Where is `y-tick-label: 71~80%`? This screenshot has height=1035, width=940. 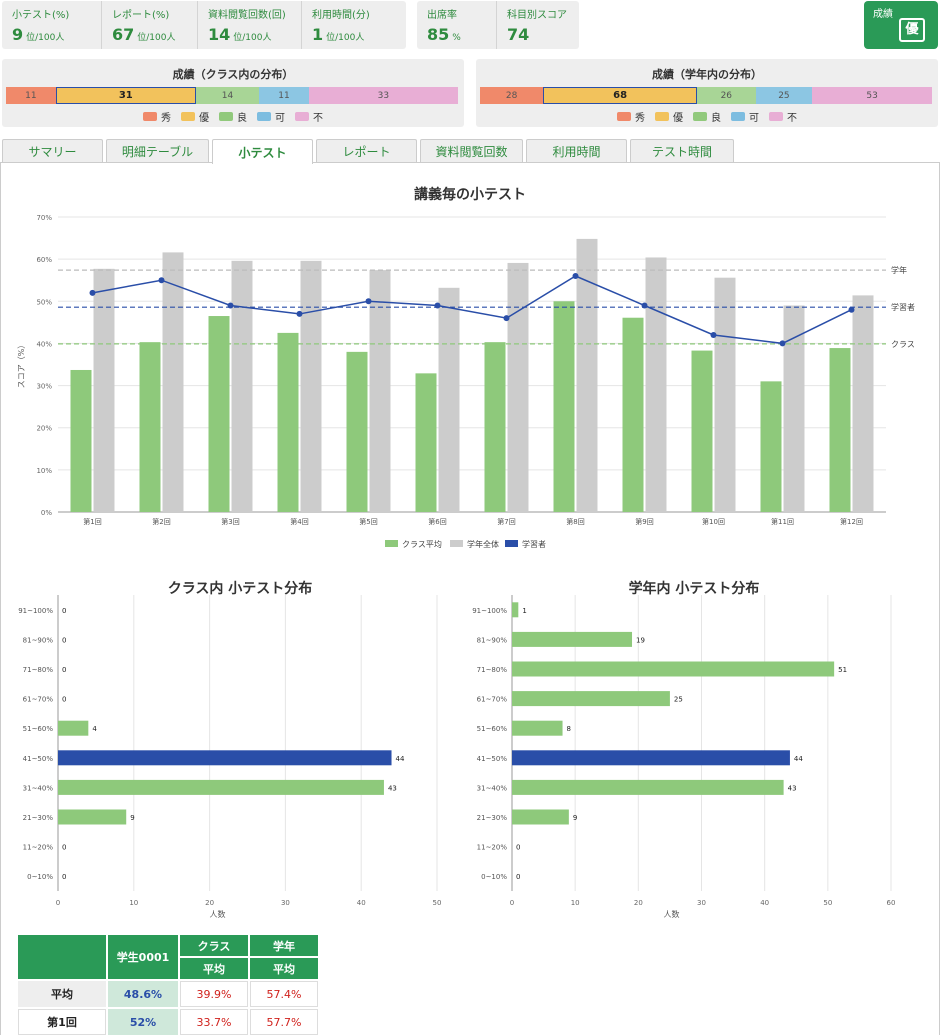 y-tick-label: 71~80% is located at coordinates (492, 670).